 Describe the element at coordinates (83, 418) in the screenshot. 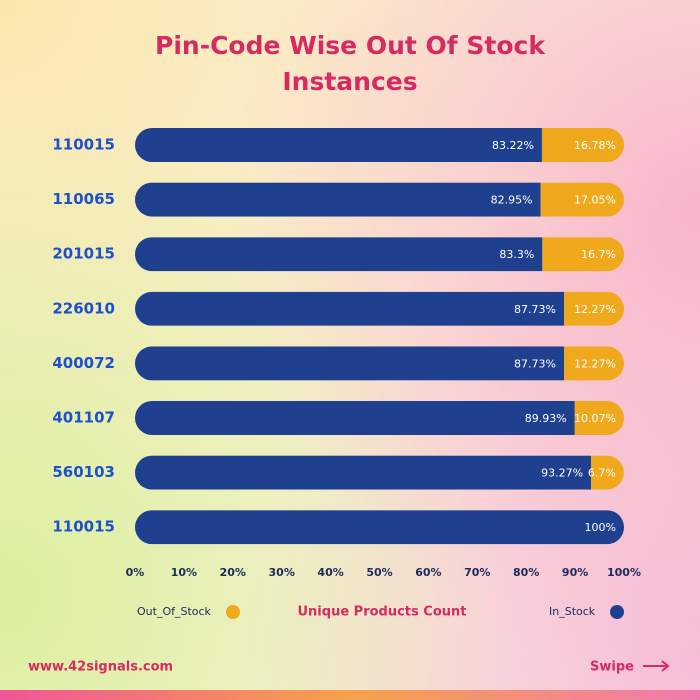

I see `y-tick-label: 401107` at that location.